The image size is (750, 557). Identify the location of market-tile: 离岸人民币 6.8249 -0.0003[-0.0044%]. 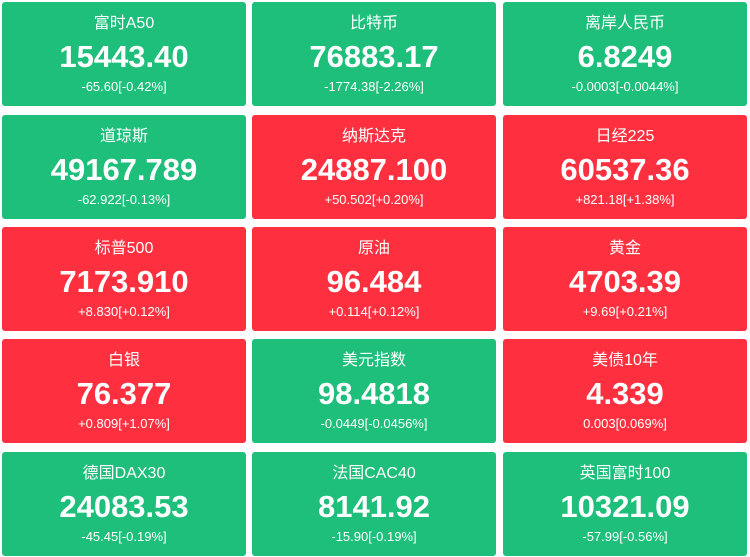
(625, 54).